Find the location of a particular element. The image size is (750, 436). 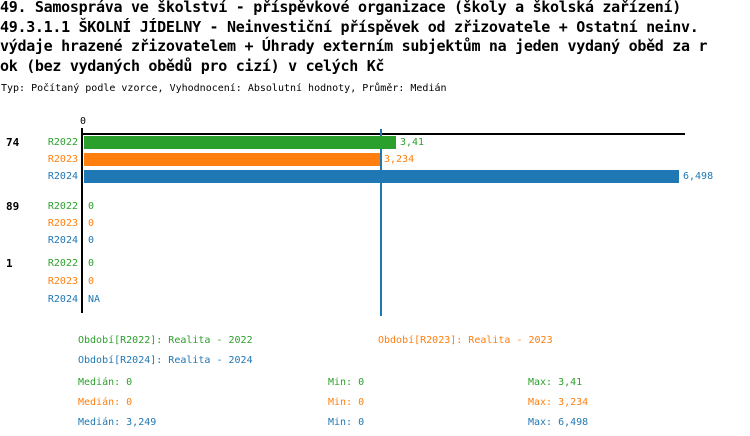

stat-median-R2024: Medián: 3,249 is located at coordinates (117, 422).